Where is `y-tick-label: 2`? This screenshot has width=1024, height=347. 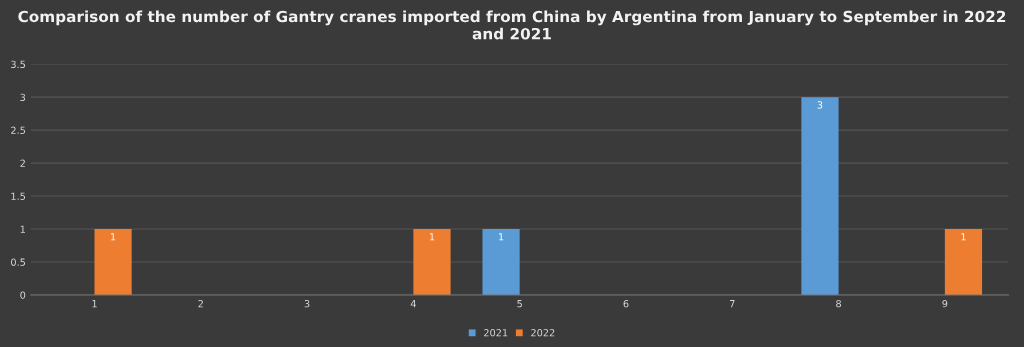 y-tick-label: 2 is located at coordinates (22, 163).